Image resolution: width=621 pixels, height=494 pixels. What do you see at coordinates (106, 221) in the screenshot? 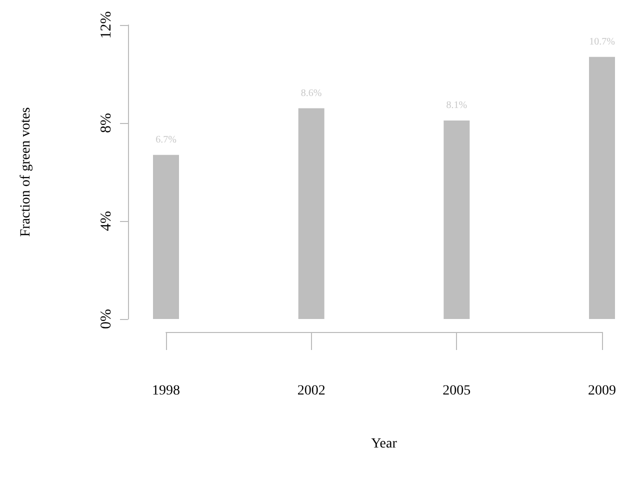
I see `y-tick-label: 4%` at bounding box center [106, 221].